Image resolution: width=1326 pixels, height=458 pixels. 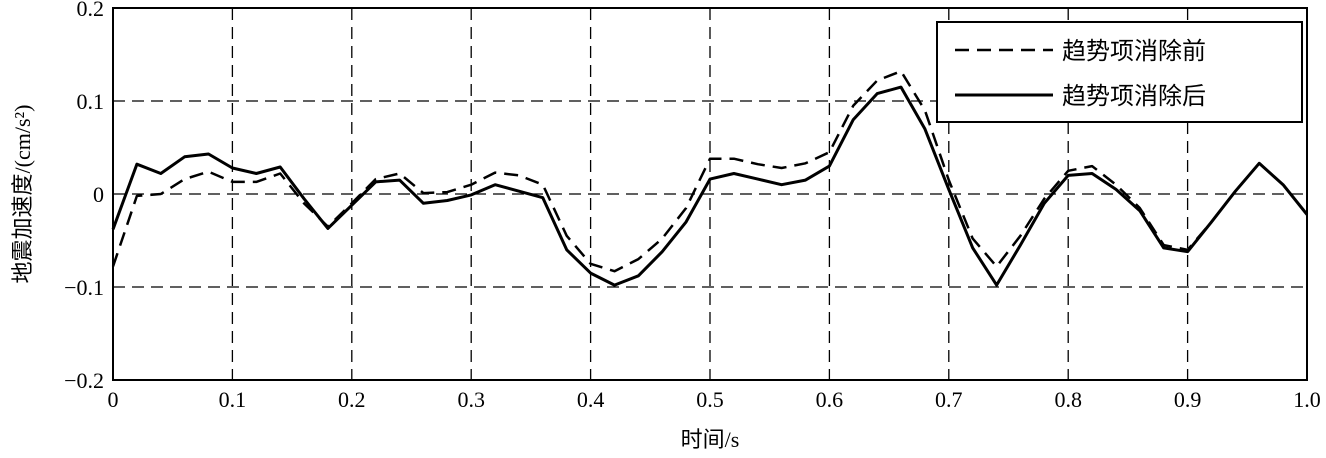 What do you see at coordinates (949, 399) in the screenshot?
I see `x-tick-label: 0.7` at bounding box center [949, 399].